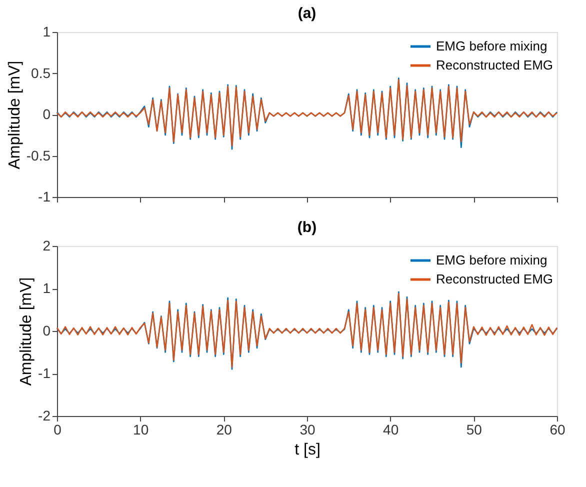  Describe the element at coordinates (58, 430) in the screenshot. I see `x-tick-label: 0` at that location.